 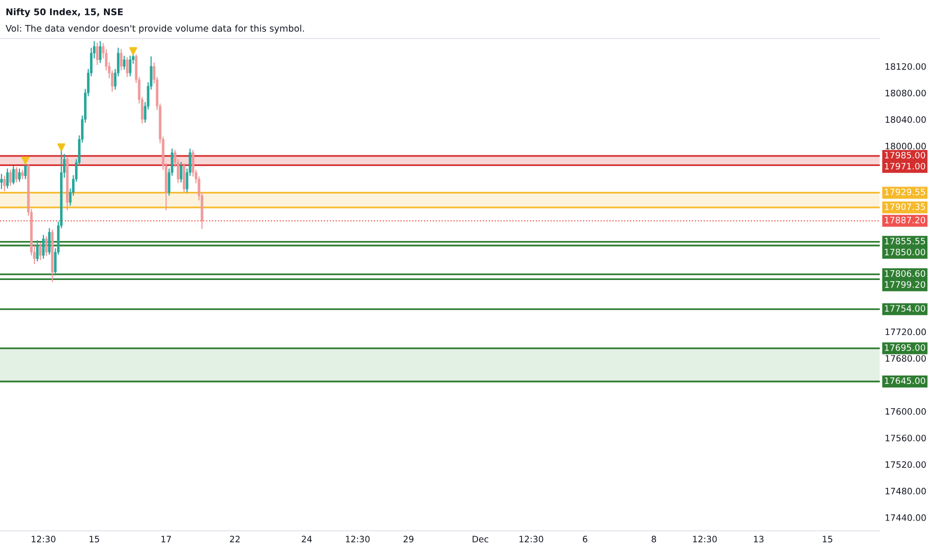 What do you see at coordinates (906, 411) in the screenshot?
I see `y-tick-label: 17600.00` at bounding box center [906, 411].